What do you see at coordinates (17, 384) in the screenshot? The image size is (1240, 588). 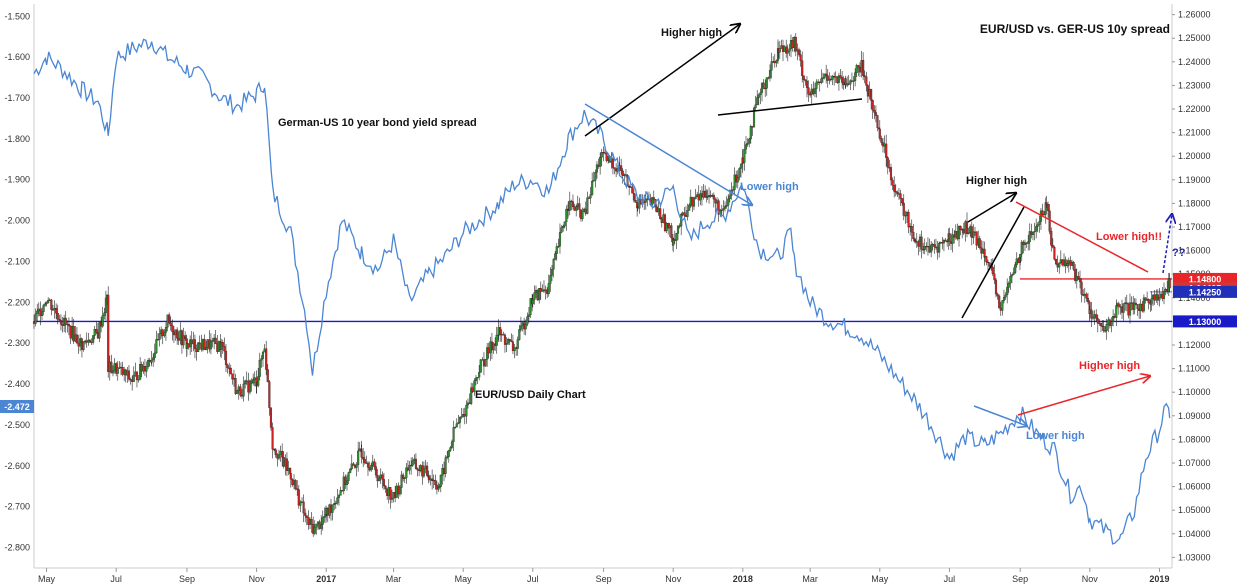 I see `left-tick-label: -2.400` at bounding box center [17, 384].